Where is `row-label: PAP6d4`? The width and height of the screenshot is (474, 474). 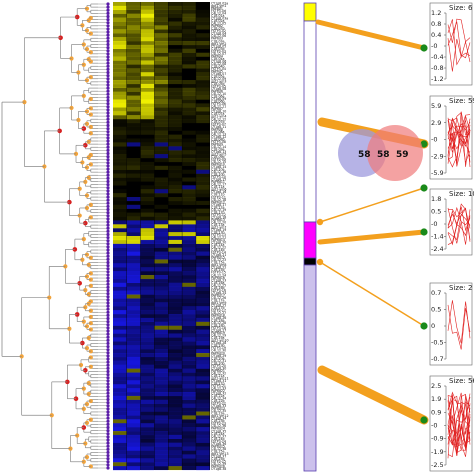
row-label: PAP6d4 is located at coordinates (217, 56).